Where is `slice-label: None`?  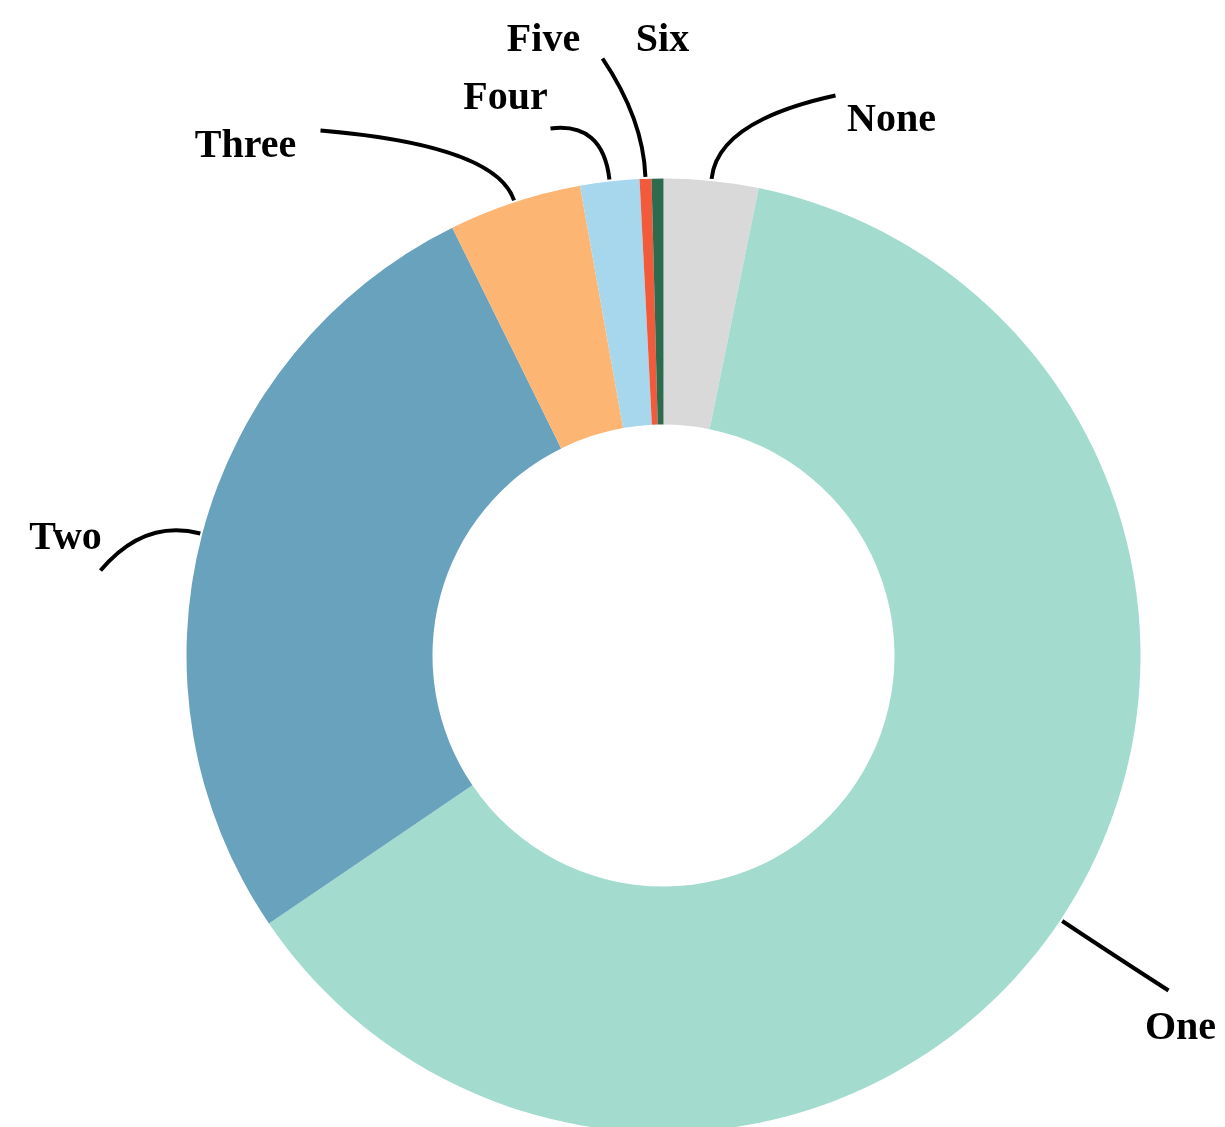 slice-label: None is located at coordinates (891, 117).